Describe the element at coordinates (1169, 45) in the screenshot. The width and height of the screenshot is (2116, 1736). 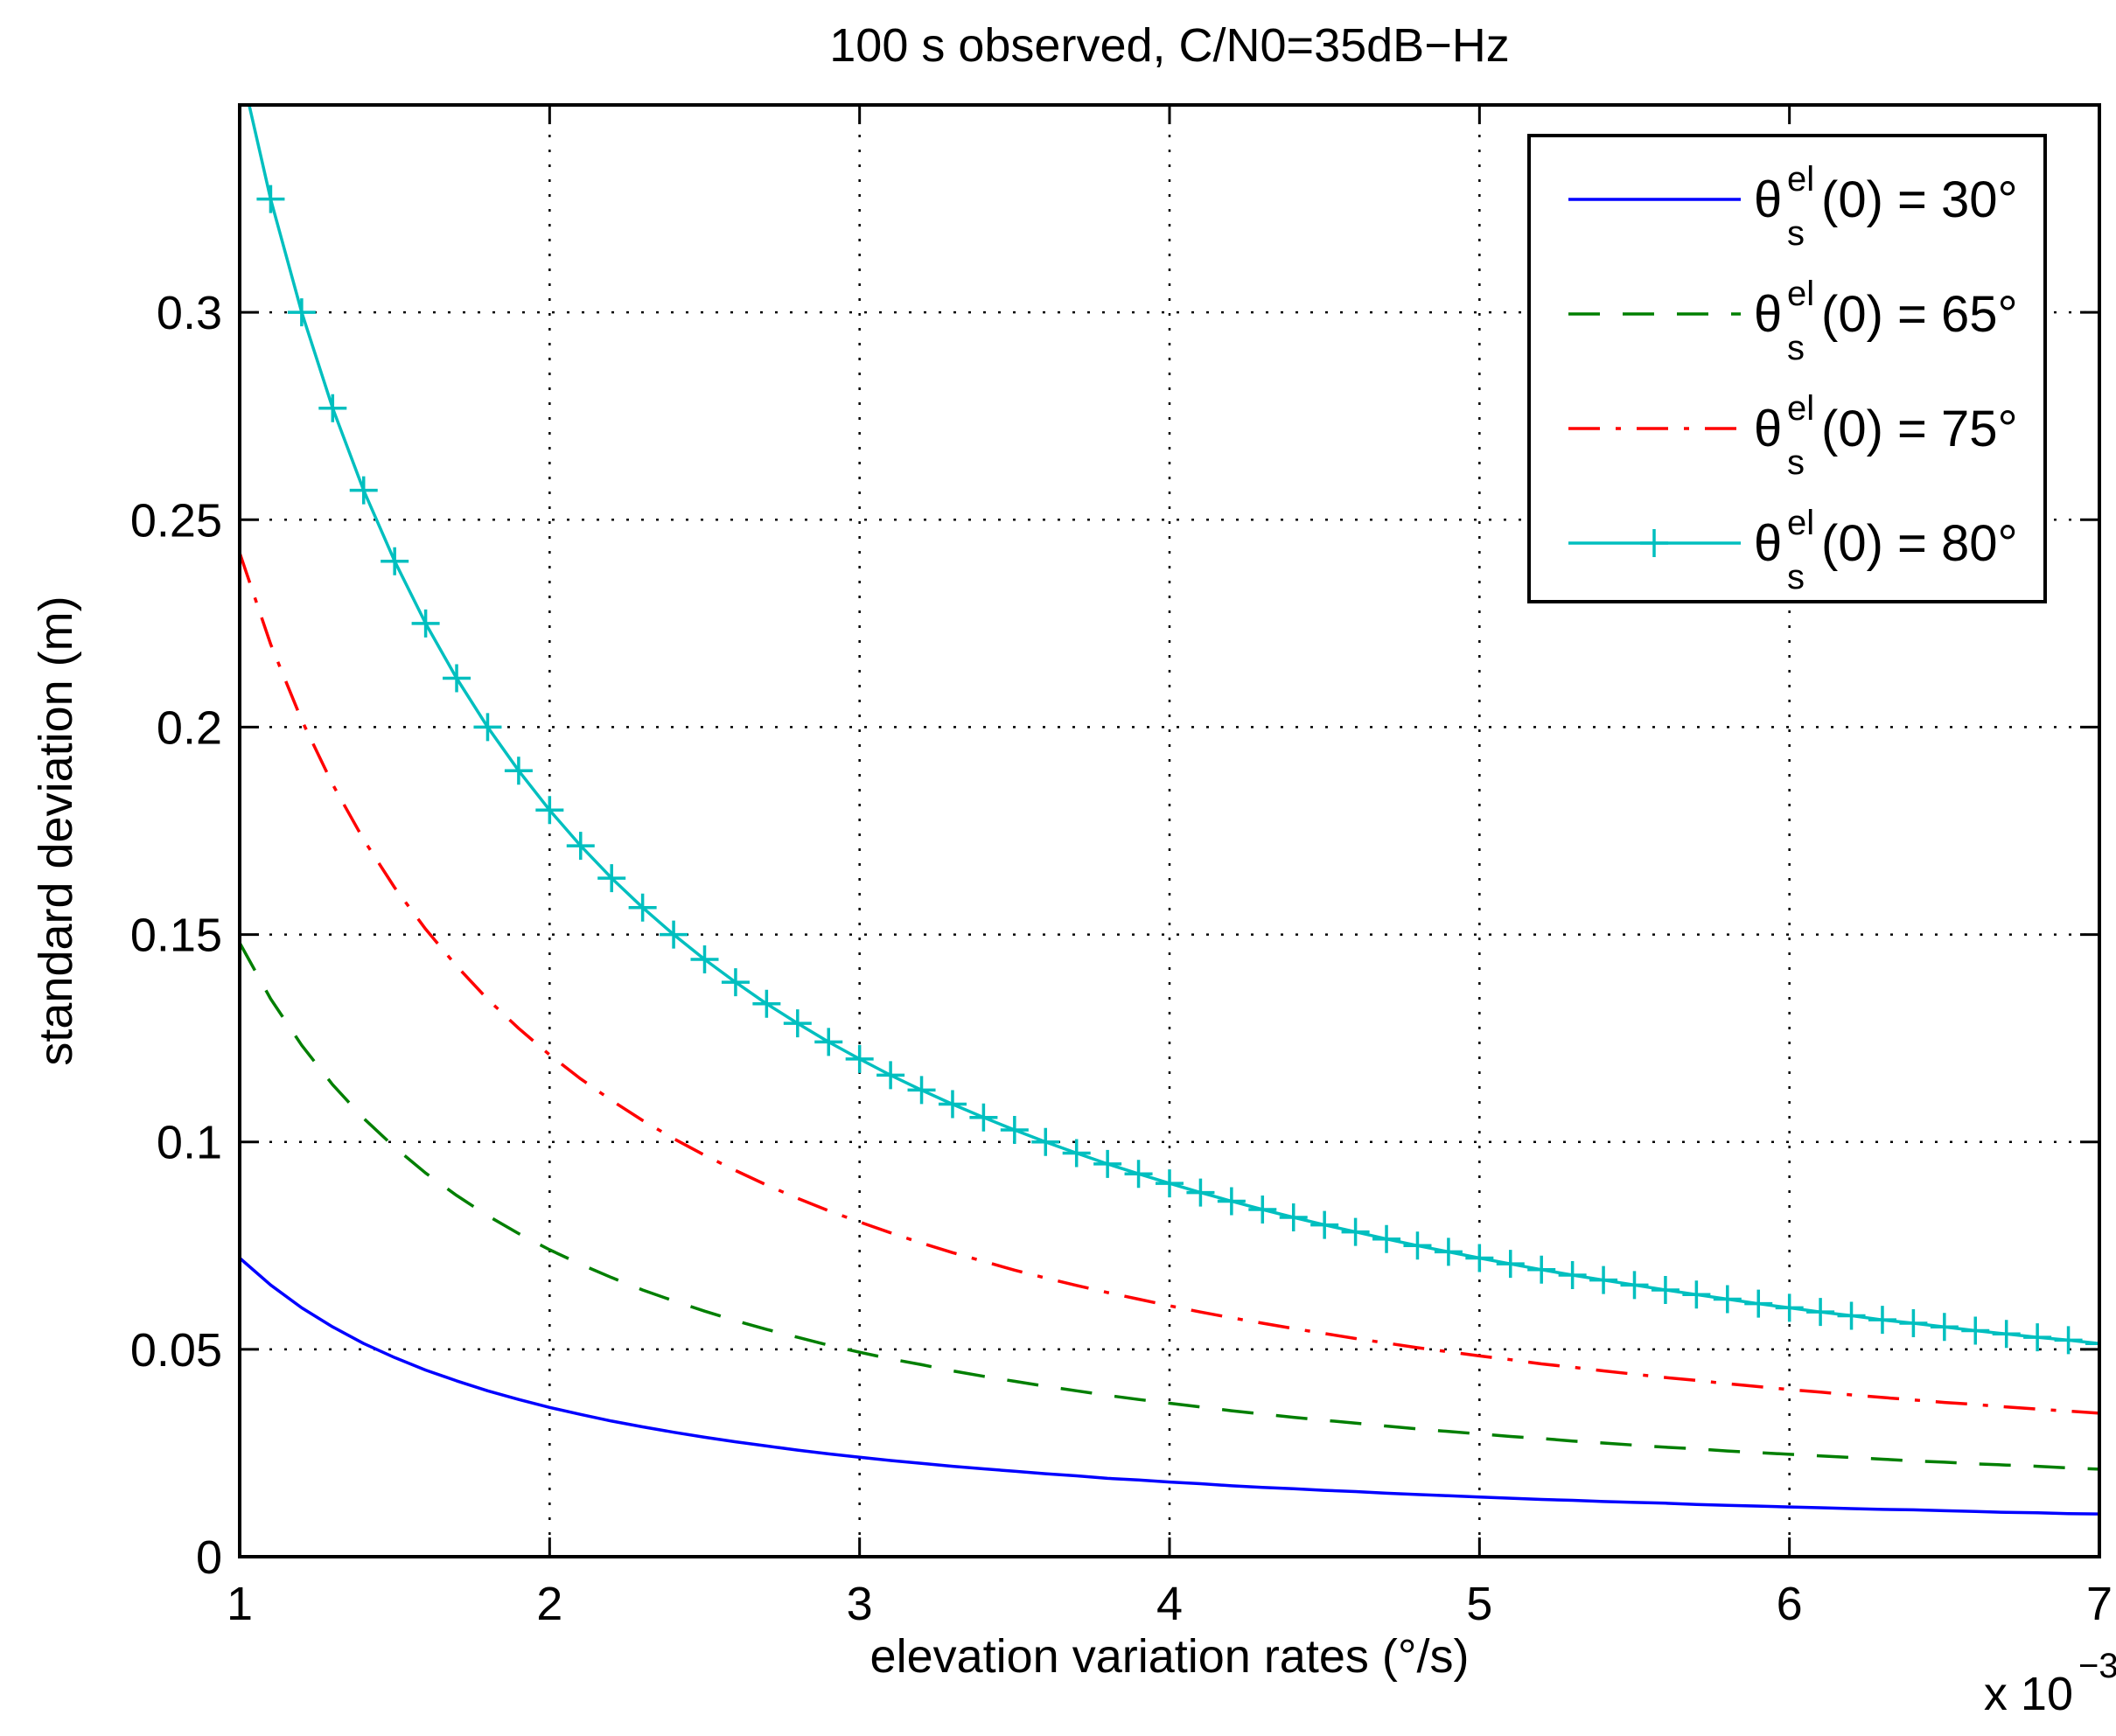
I see `chart-title: 100 s observed, C/N0=35dB−Hz` at that location.